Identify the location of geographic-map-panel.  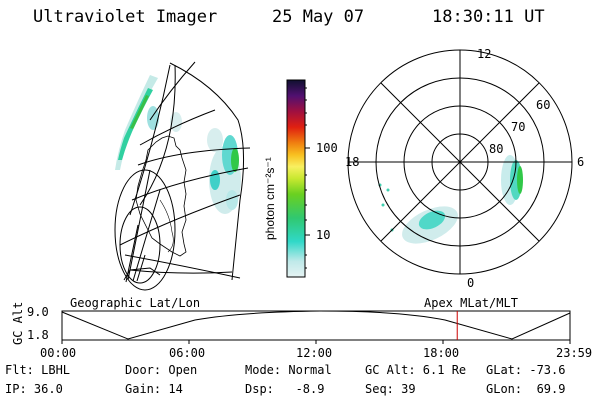
(182, 176).